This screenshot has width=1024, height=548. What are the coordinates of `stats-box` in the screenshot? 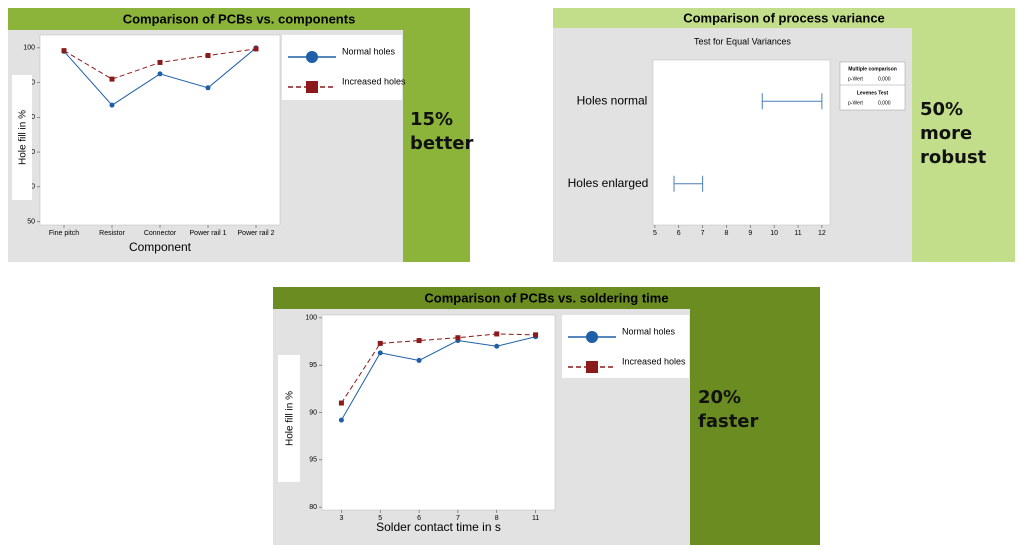 It's located at (872, 86).